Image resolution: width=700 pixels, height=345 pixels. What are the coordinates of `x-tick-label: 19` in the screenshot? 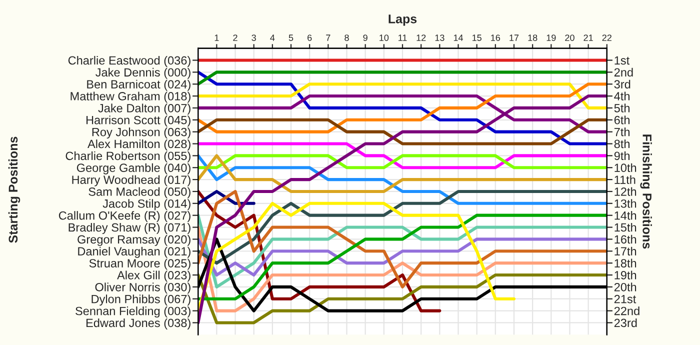 It's located at (551, 37).